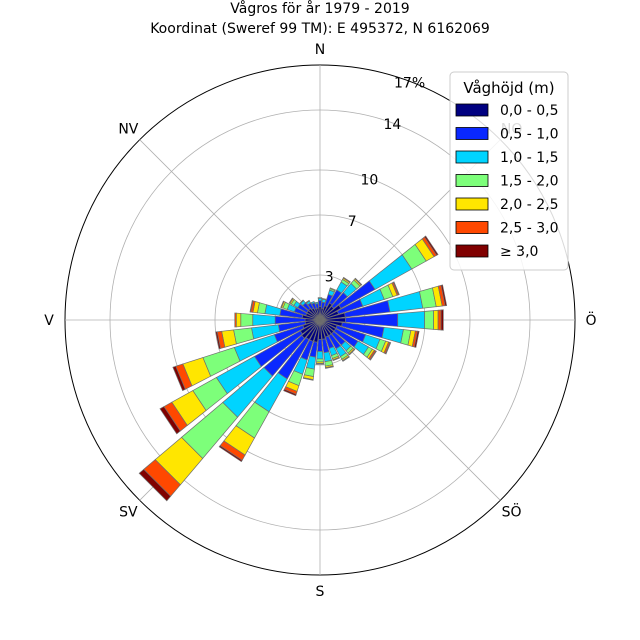  What do you see at coordinates (128, 513) in the screenshot?
I see `direction-label: SV` at bounding box center [128, 513].